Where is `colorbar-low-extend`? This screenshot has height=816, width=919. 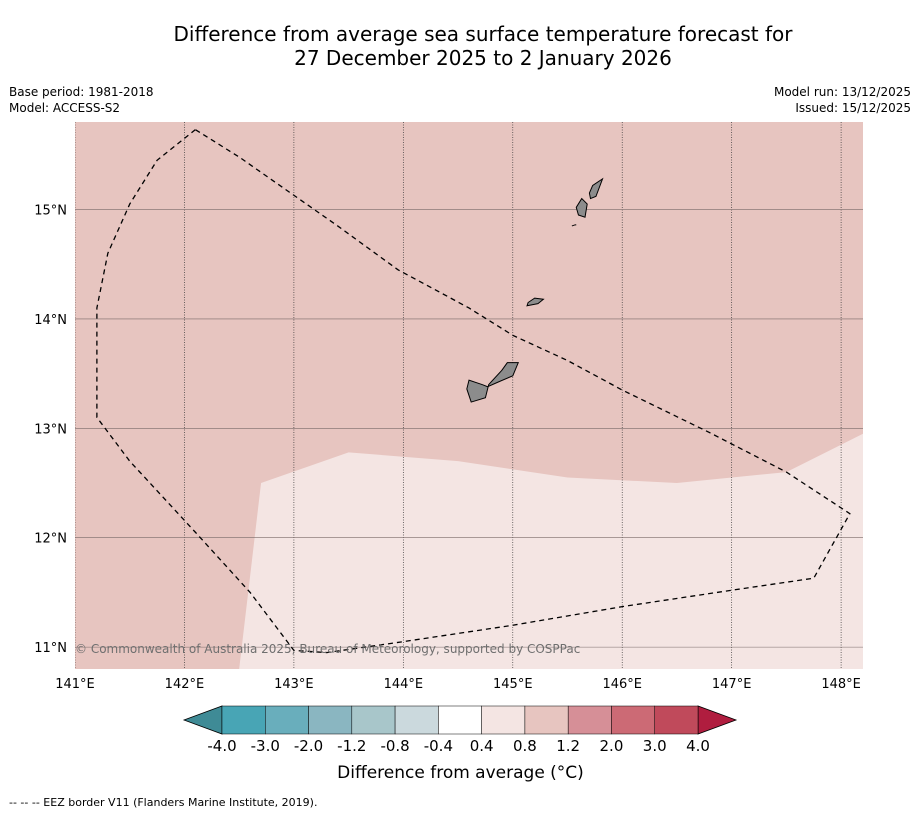
colorbar-low-extend is located at coordinates (202, 720).